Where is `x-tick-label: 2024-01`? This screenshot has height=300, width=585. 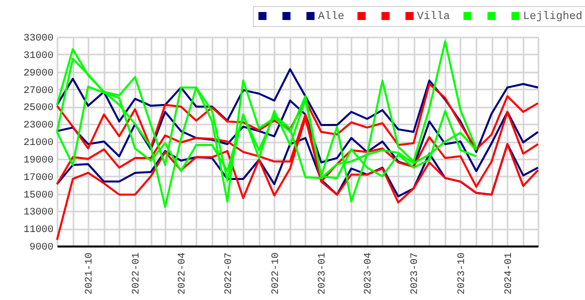 x-tick-label: 2024-01 is located at coordinates (509, 273).